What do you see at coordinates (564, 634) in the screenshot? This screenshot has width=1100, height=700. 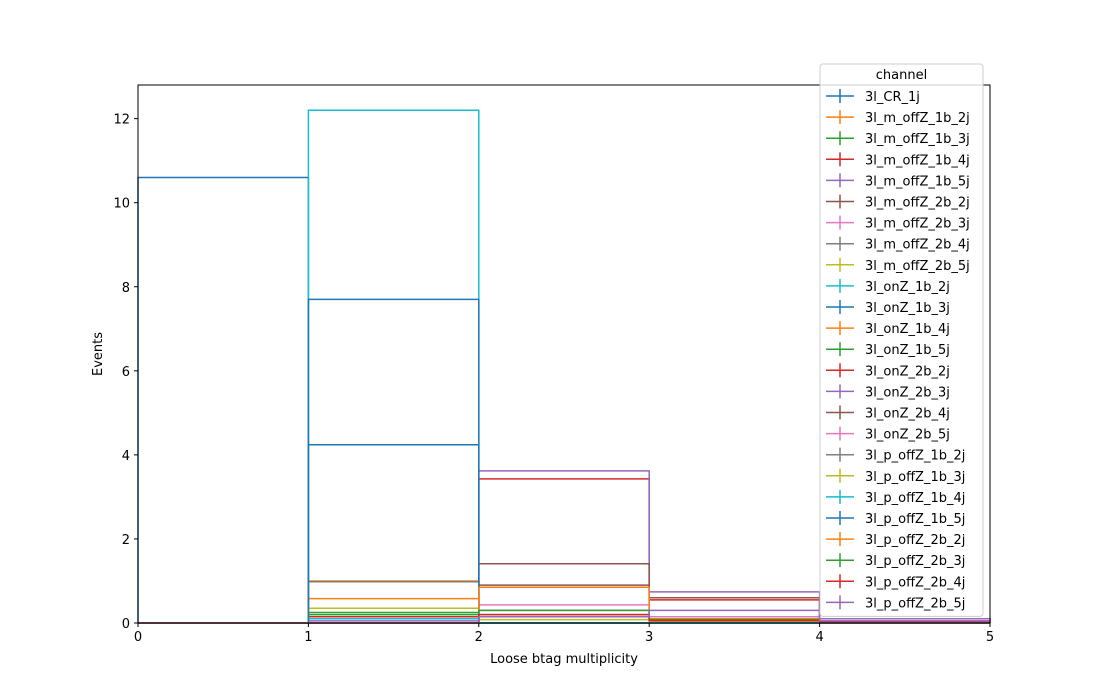 I see `x-axis-ticks: 0 1 2 3 4 5` at bounding box center [564, 634].